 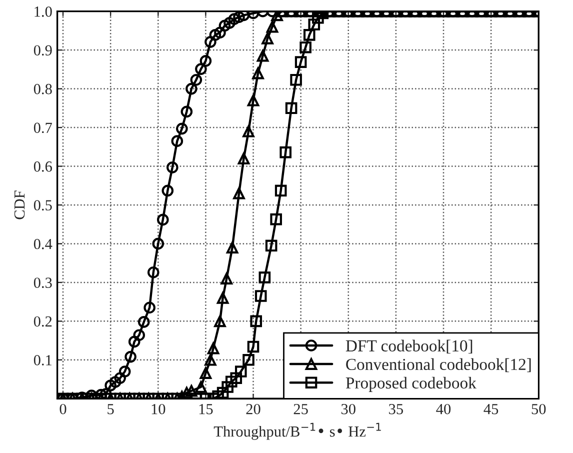 I want to click on x-tick-label: 25, so click(x=301, y=409).